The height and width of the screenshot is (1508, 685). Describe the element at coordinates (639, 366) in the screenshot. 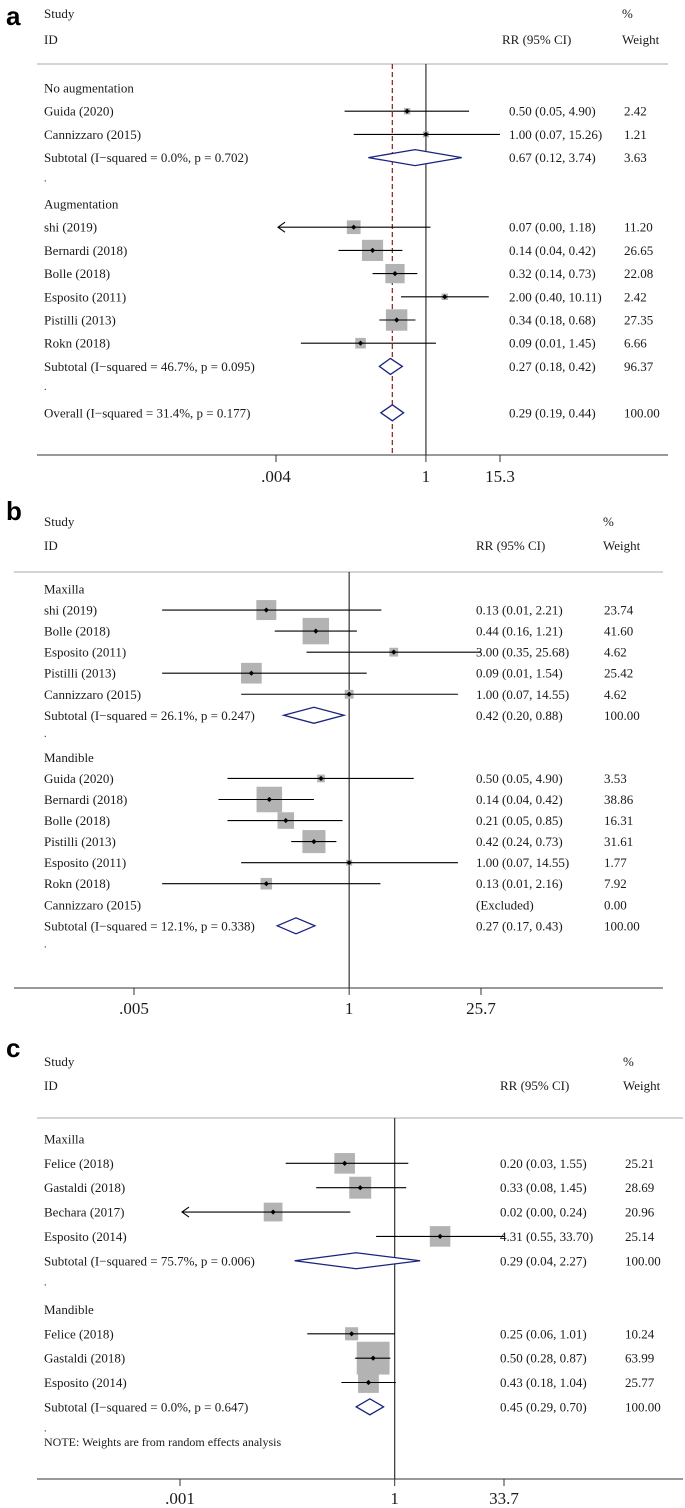

I see `weight-value: 96.37` at that location.